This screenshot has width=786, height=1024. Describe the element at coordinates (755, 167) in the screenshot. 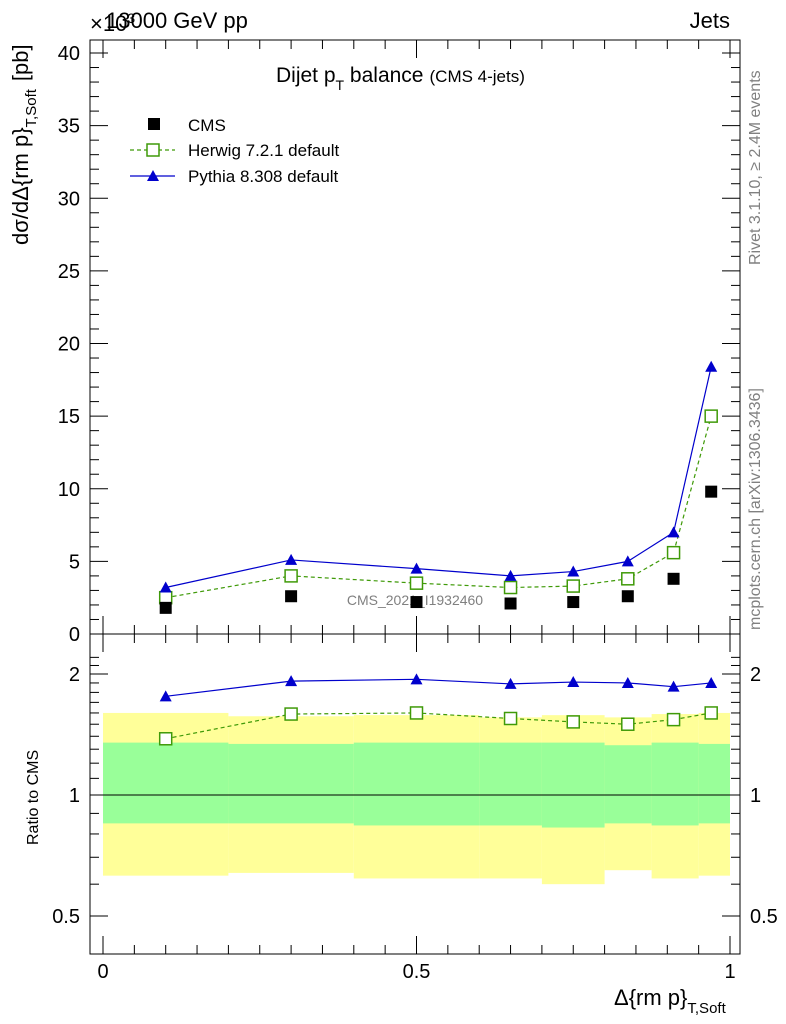

I see `rivet-version-label: Rivet 3.1.10, ≥ 2.4M events` at that location.